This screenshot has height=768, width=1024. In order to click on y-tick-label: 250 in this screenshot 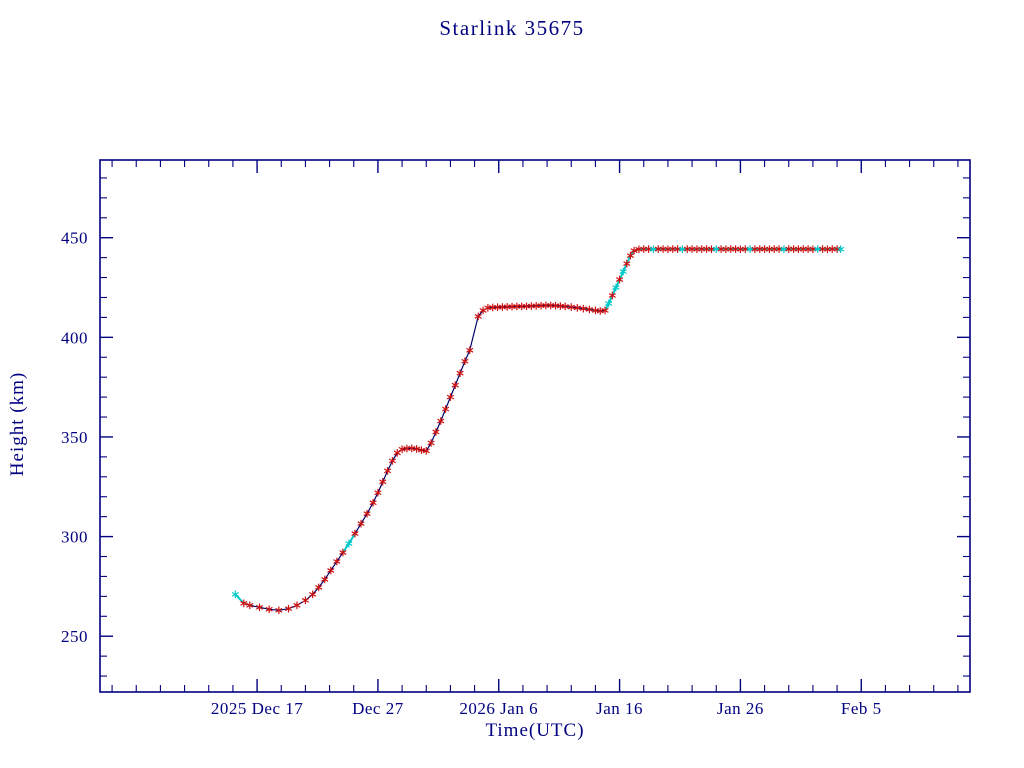, I will do `click(74, 636)`.